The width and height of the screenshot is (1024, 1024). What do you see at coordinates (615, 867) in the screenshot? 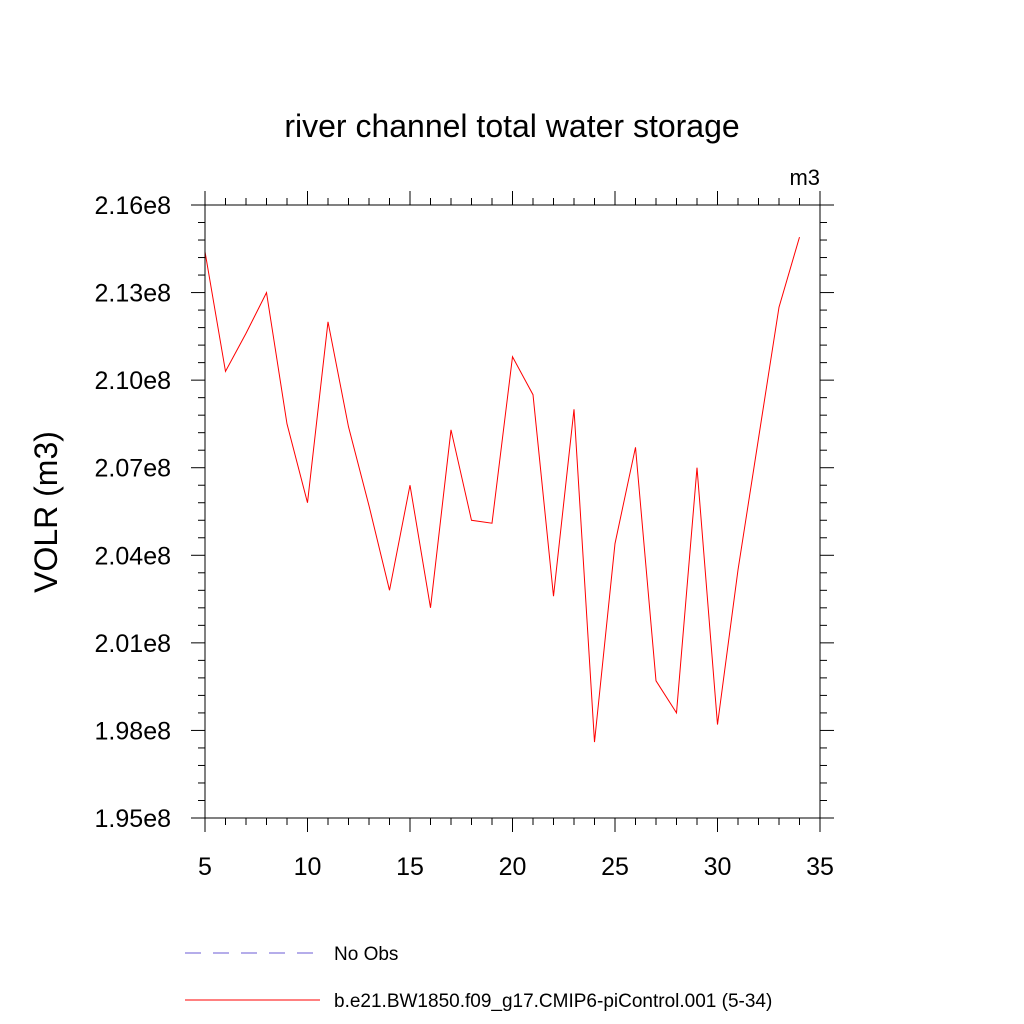
I see `x-tick-label: 25` at bounding box center [615, 867].